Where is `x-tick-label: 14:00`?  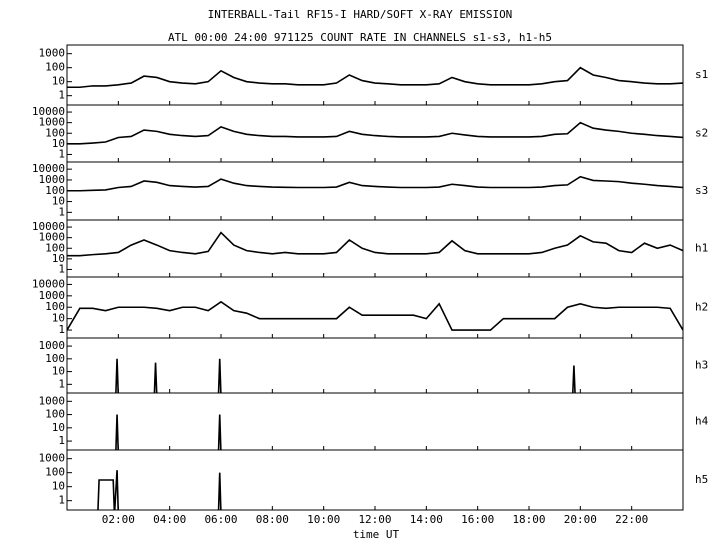
x-tick-label: 14:00 is located at coordinates (426, 519).